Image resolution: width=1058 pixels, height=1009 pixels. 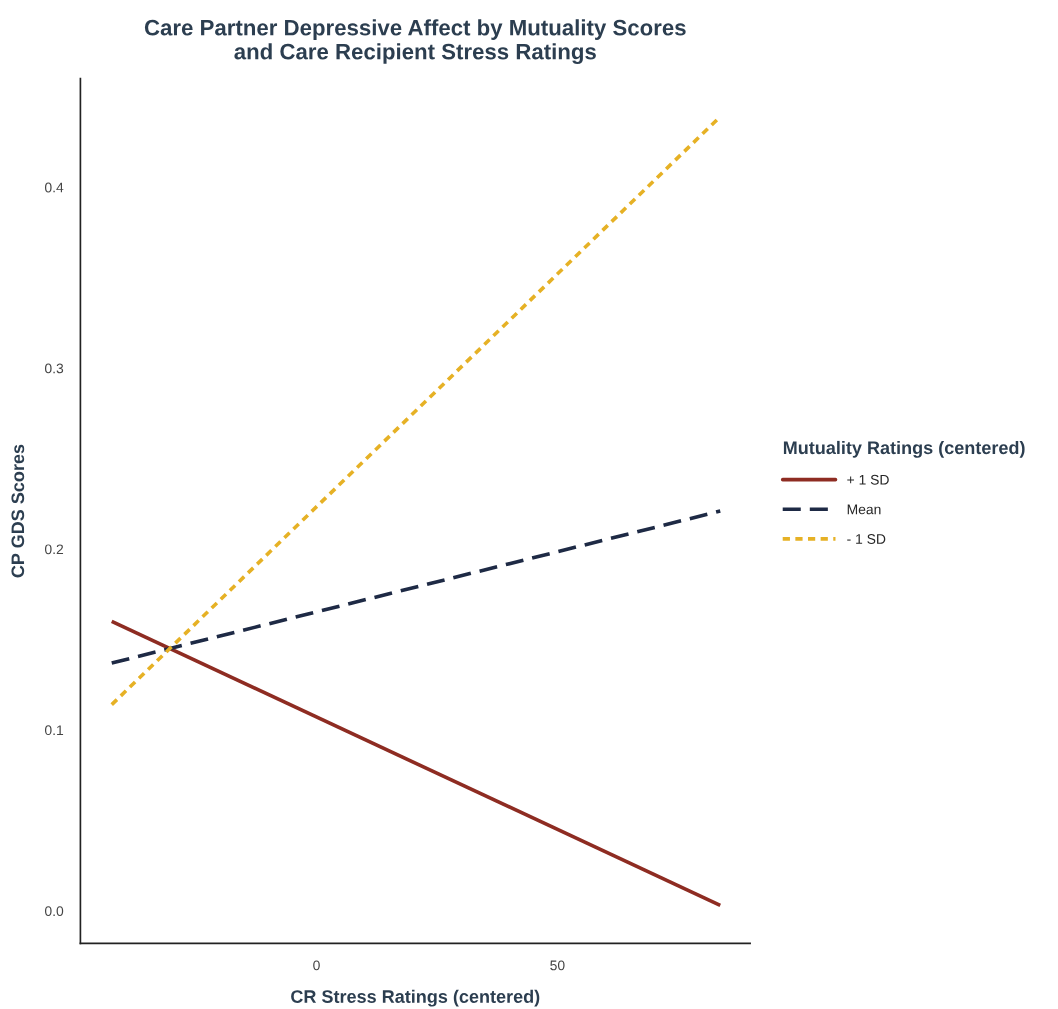 I want to click on legend-label: + 1 SD, so click(x=868, y=479).